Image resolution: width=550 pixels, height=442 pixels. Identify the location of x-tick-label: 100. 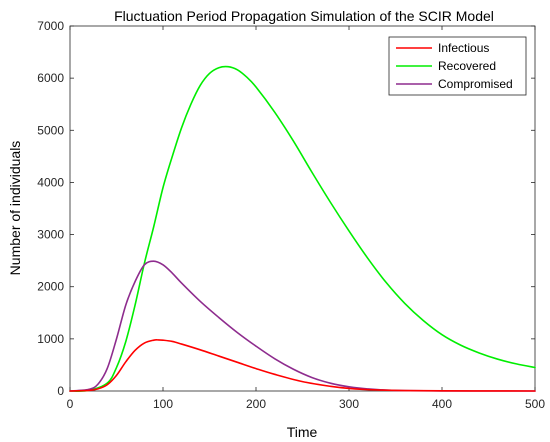
(163, 404).